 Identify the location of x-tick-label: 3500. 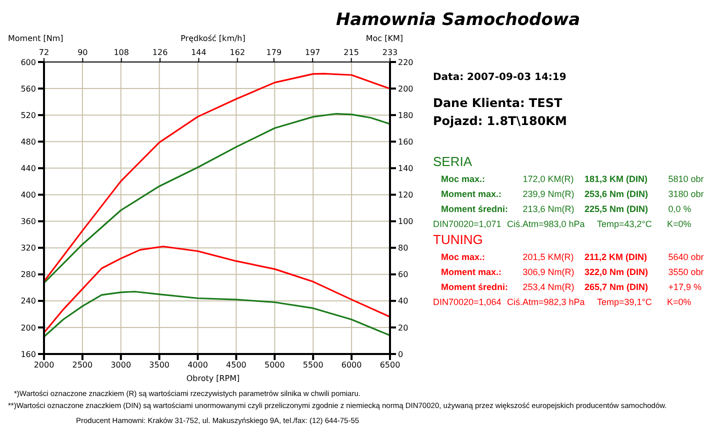
(159, 365).